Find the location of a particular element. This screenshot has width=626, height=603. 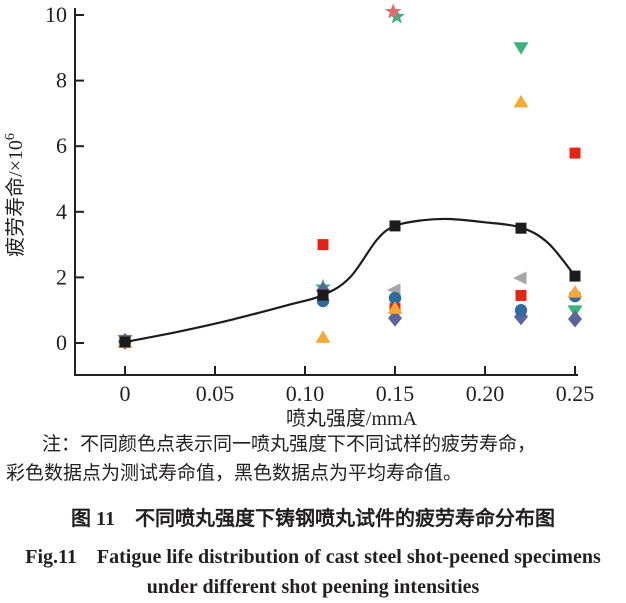

note-line-1: 注：不同颜色点表示同一喷丸强度下不同试样的疲劳寿命， is located at coordinates (289, 444).